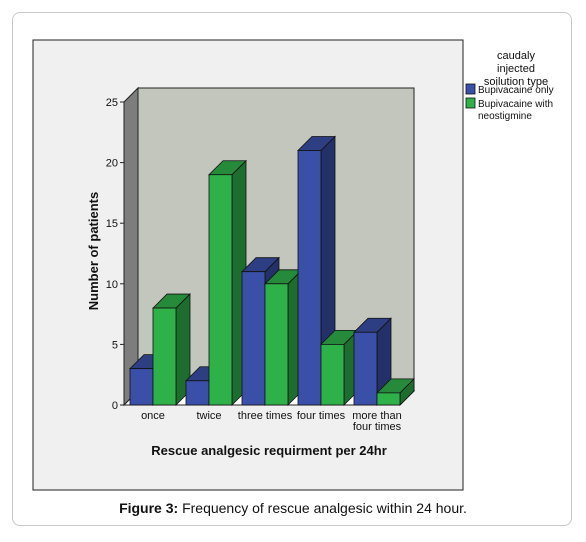 The image size is (586, 542). Describe the element at coordinates (153, 416) in the screenshot. I see `x-tick-label: once` at that location.